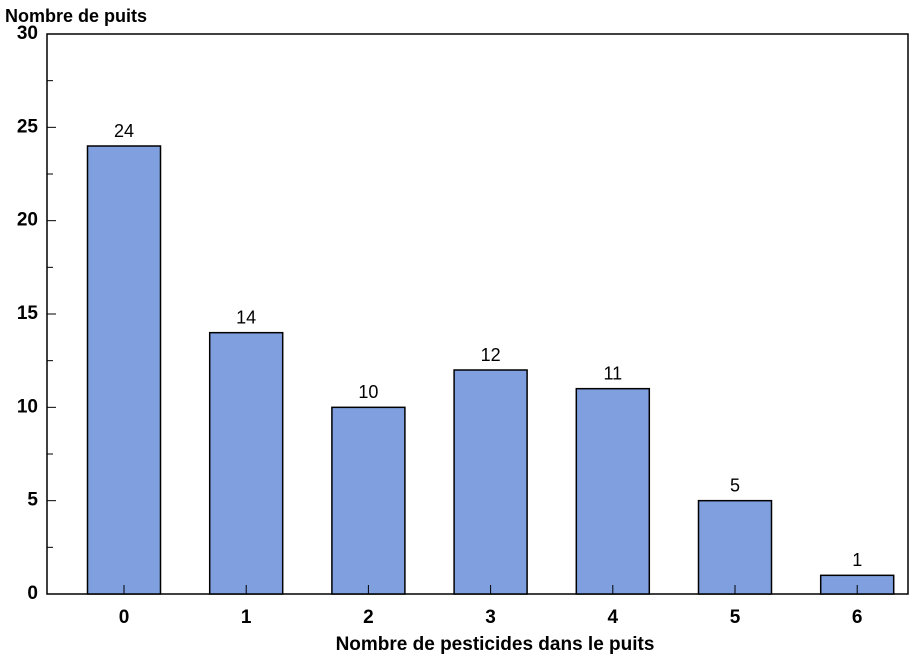 This screenshot has width=920, height=657. What do you see at coordinates (612, 373) in the screenshot?
I see `value-label: 11` at bounding box center [612, 373].